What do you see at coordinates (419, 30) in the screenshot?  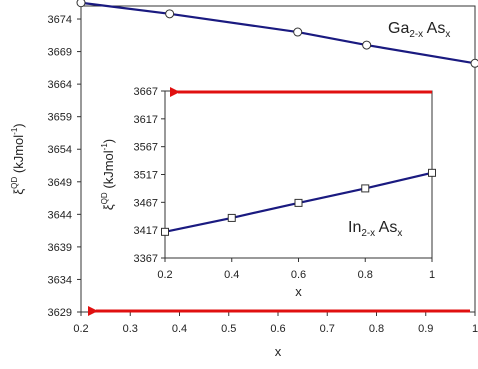 I see `main-material-label: Ga2-x Asx` at bounding box center [419, 30].